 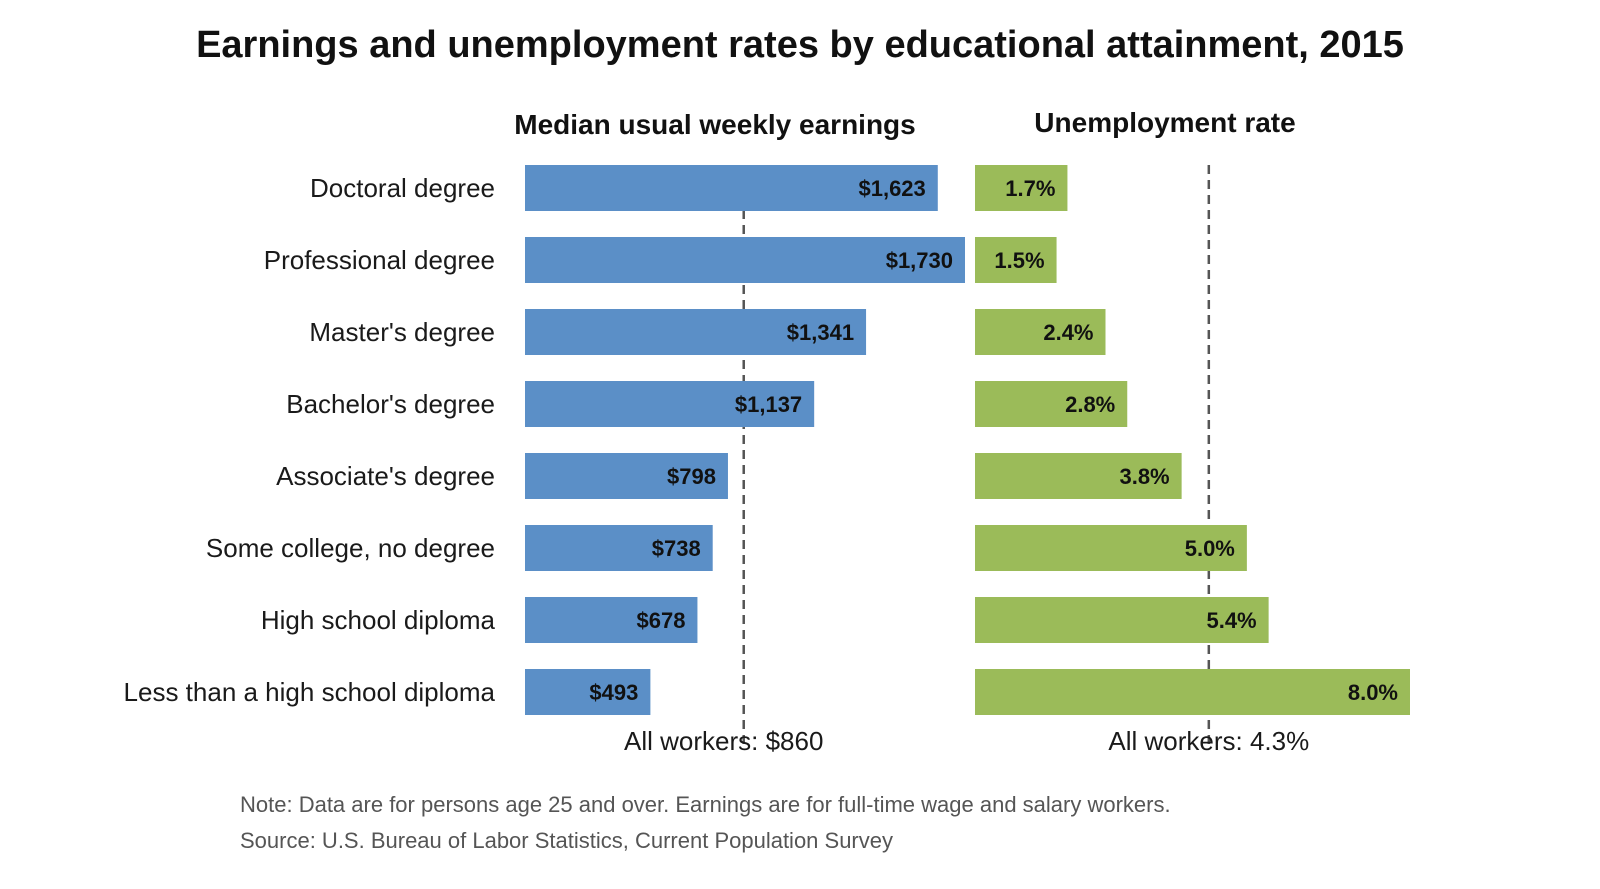 I want to click on category-label: Doctoral degree, so click(x=402, y=188).